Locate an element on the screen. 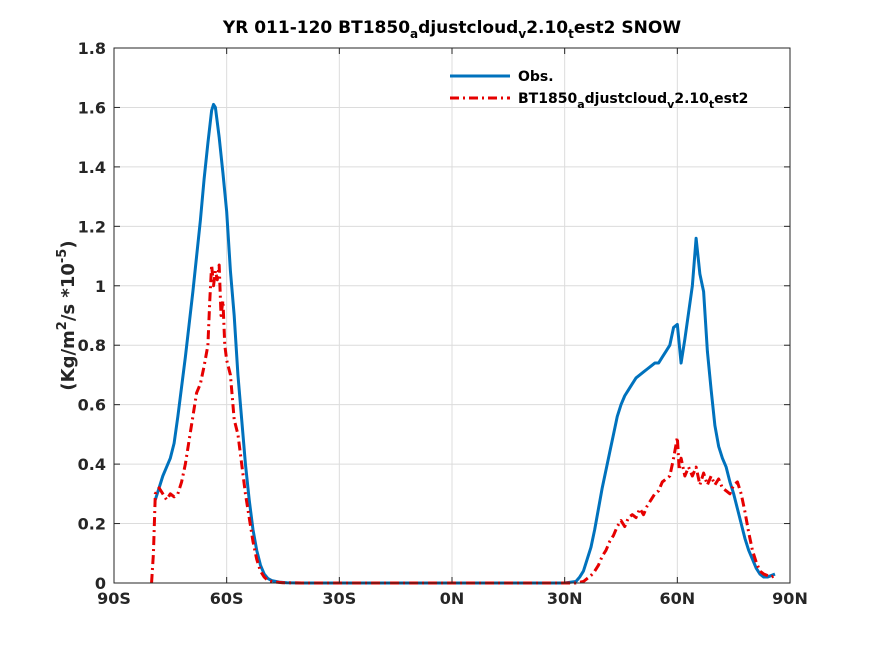  y-tick-label: 1.8 is located at coordinates (92, 48).